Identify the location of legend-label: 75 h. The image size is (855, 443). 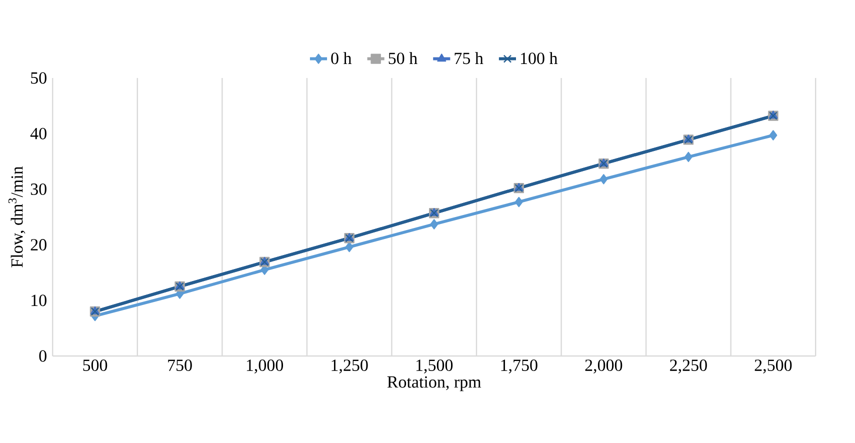
(469, 58).